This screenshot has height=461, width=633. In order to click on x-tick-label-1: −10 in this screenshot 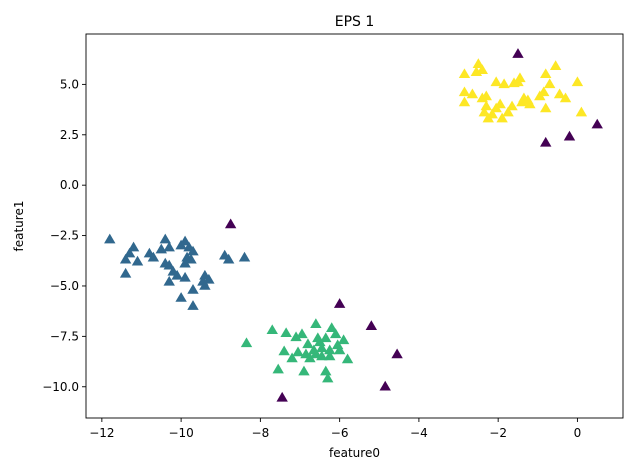, I will do `click(180, 433)`.